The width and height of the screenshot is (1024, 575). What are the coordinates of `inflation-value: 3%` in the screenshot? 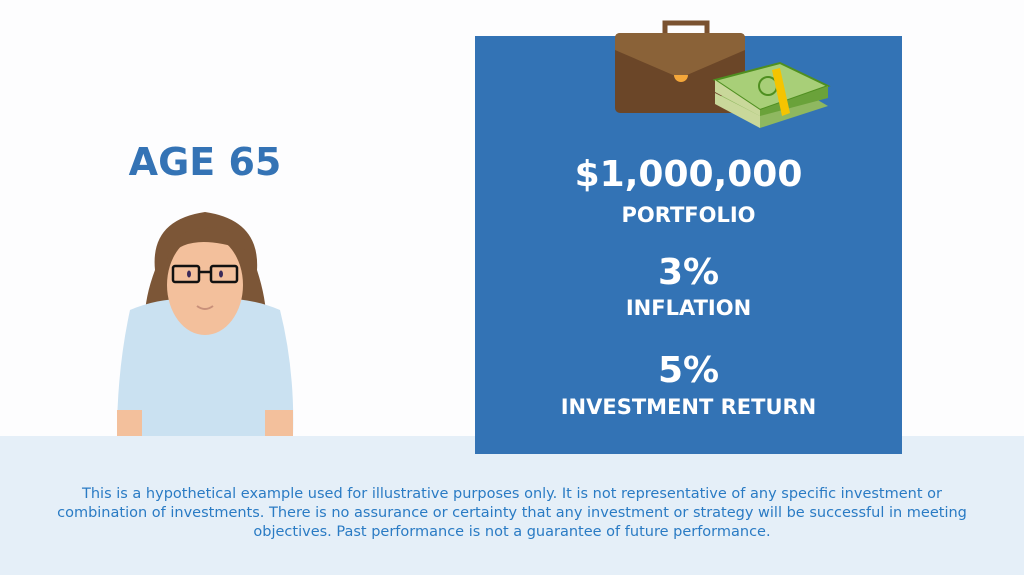 It's located at (688, 272).